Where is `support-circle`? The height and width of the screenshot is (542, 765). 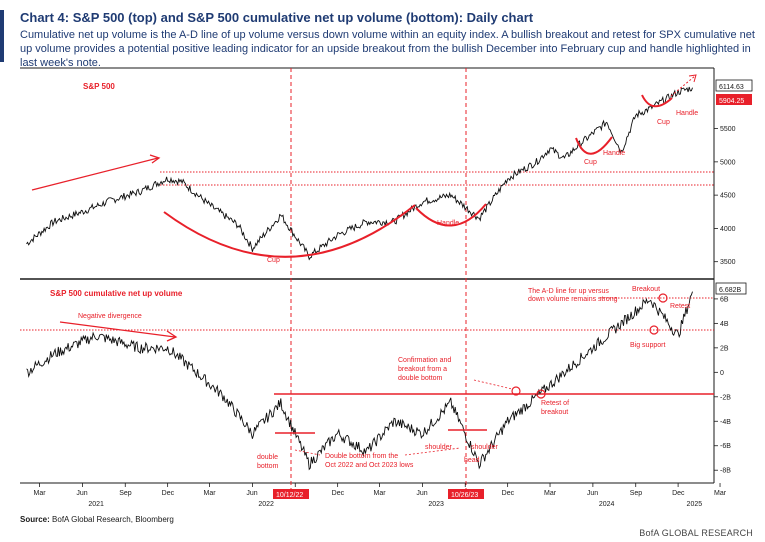
support-circle is located at coordinates (654, 330).